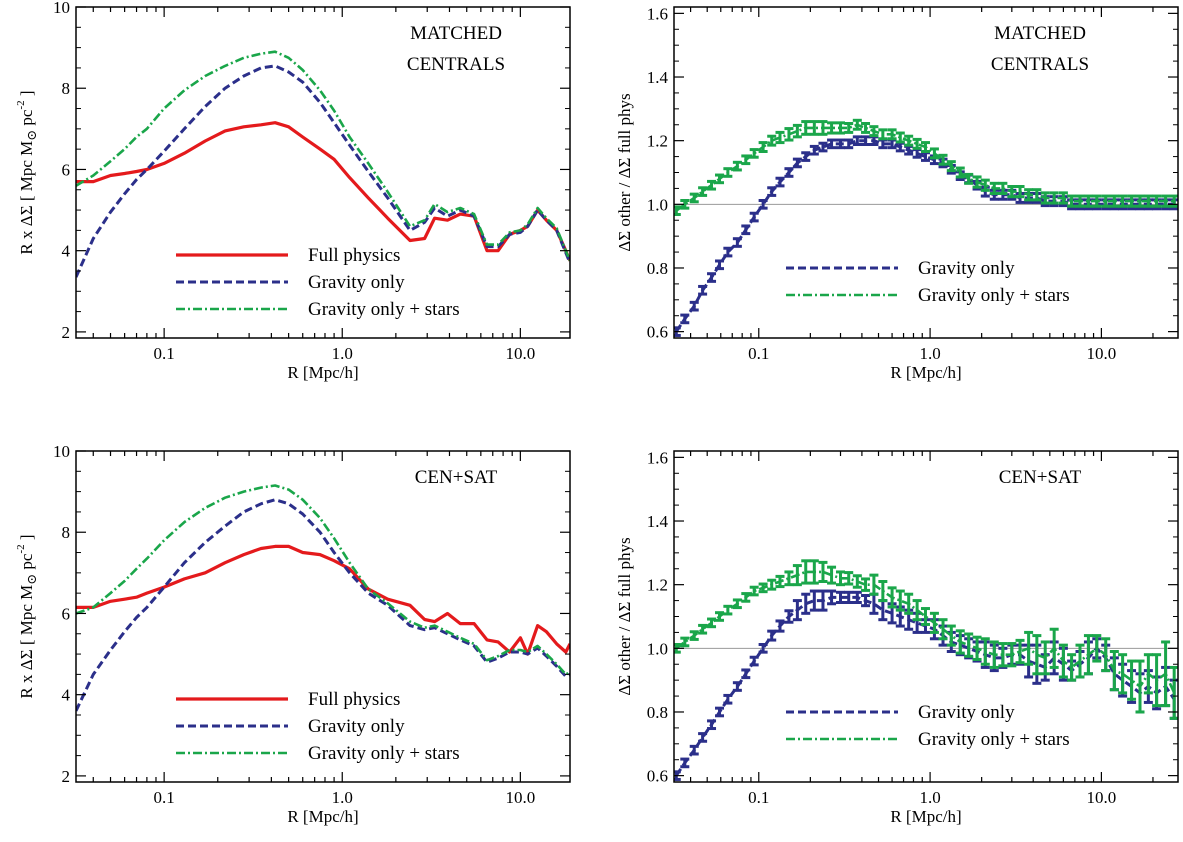 The image size is (1183, 842). I want to click on y-tick-label: 1.0, so click(657, 204).